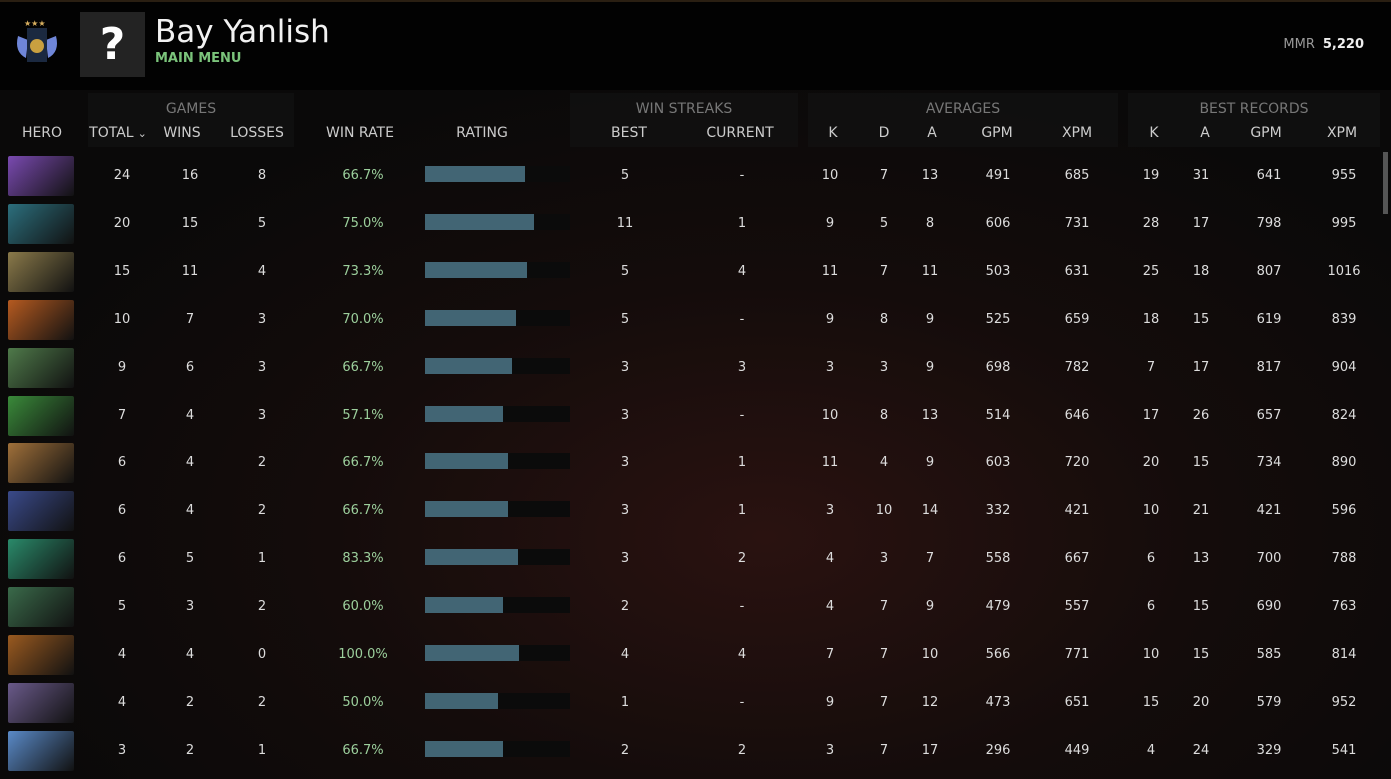  What do you see at coordinates (690, 224) in the screenshot?
I see `table-row: 20 15 5 75.0% 11 1 9 5 8 606 731 28 17 798 995` at bounding box center [690, 224].